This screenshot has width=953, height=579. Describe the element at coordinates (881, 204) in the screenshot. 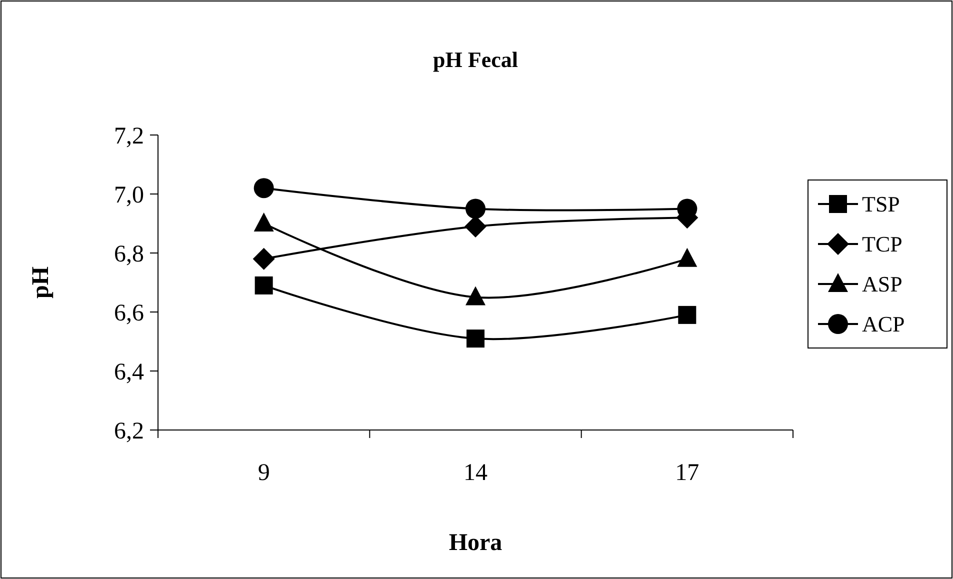

I see `legend-label: TSP` at that location.